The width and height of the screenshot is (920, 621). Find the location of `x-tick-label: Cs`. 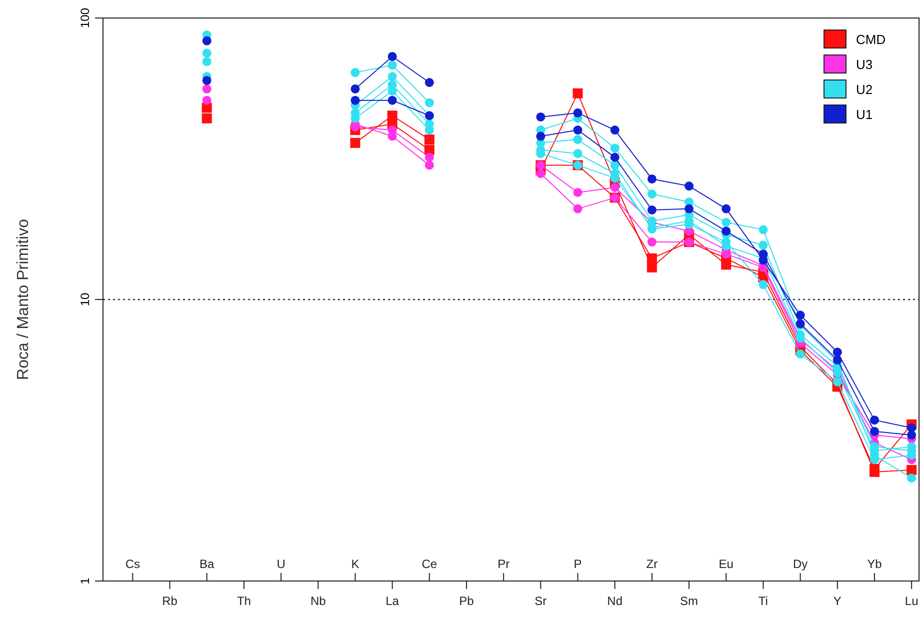

x-tick-label: Cs is located at coordinates (132, 564).